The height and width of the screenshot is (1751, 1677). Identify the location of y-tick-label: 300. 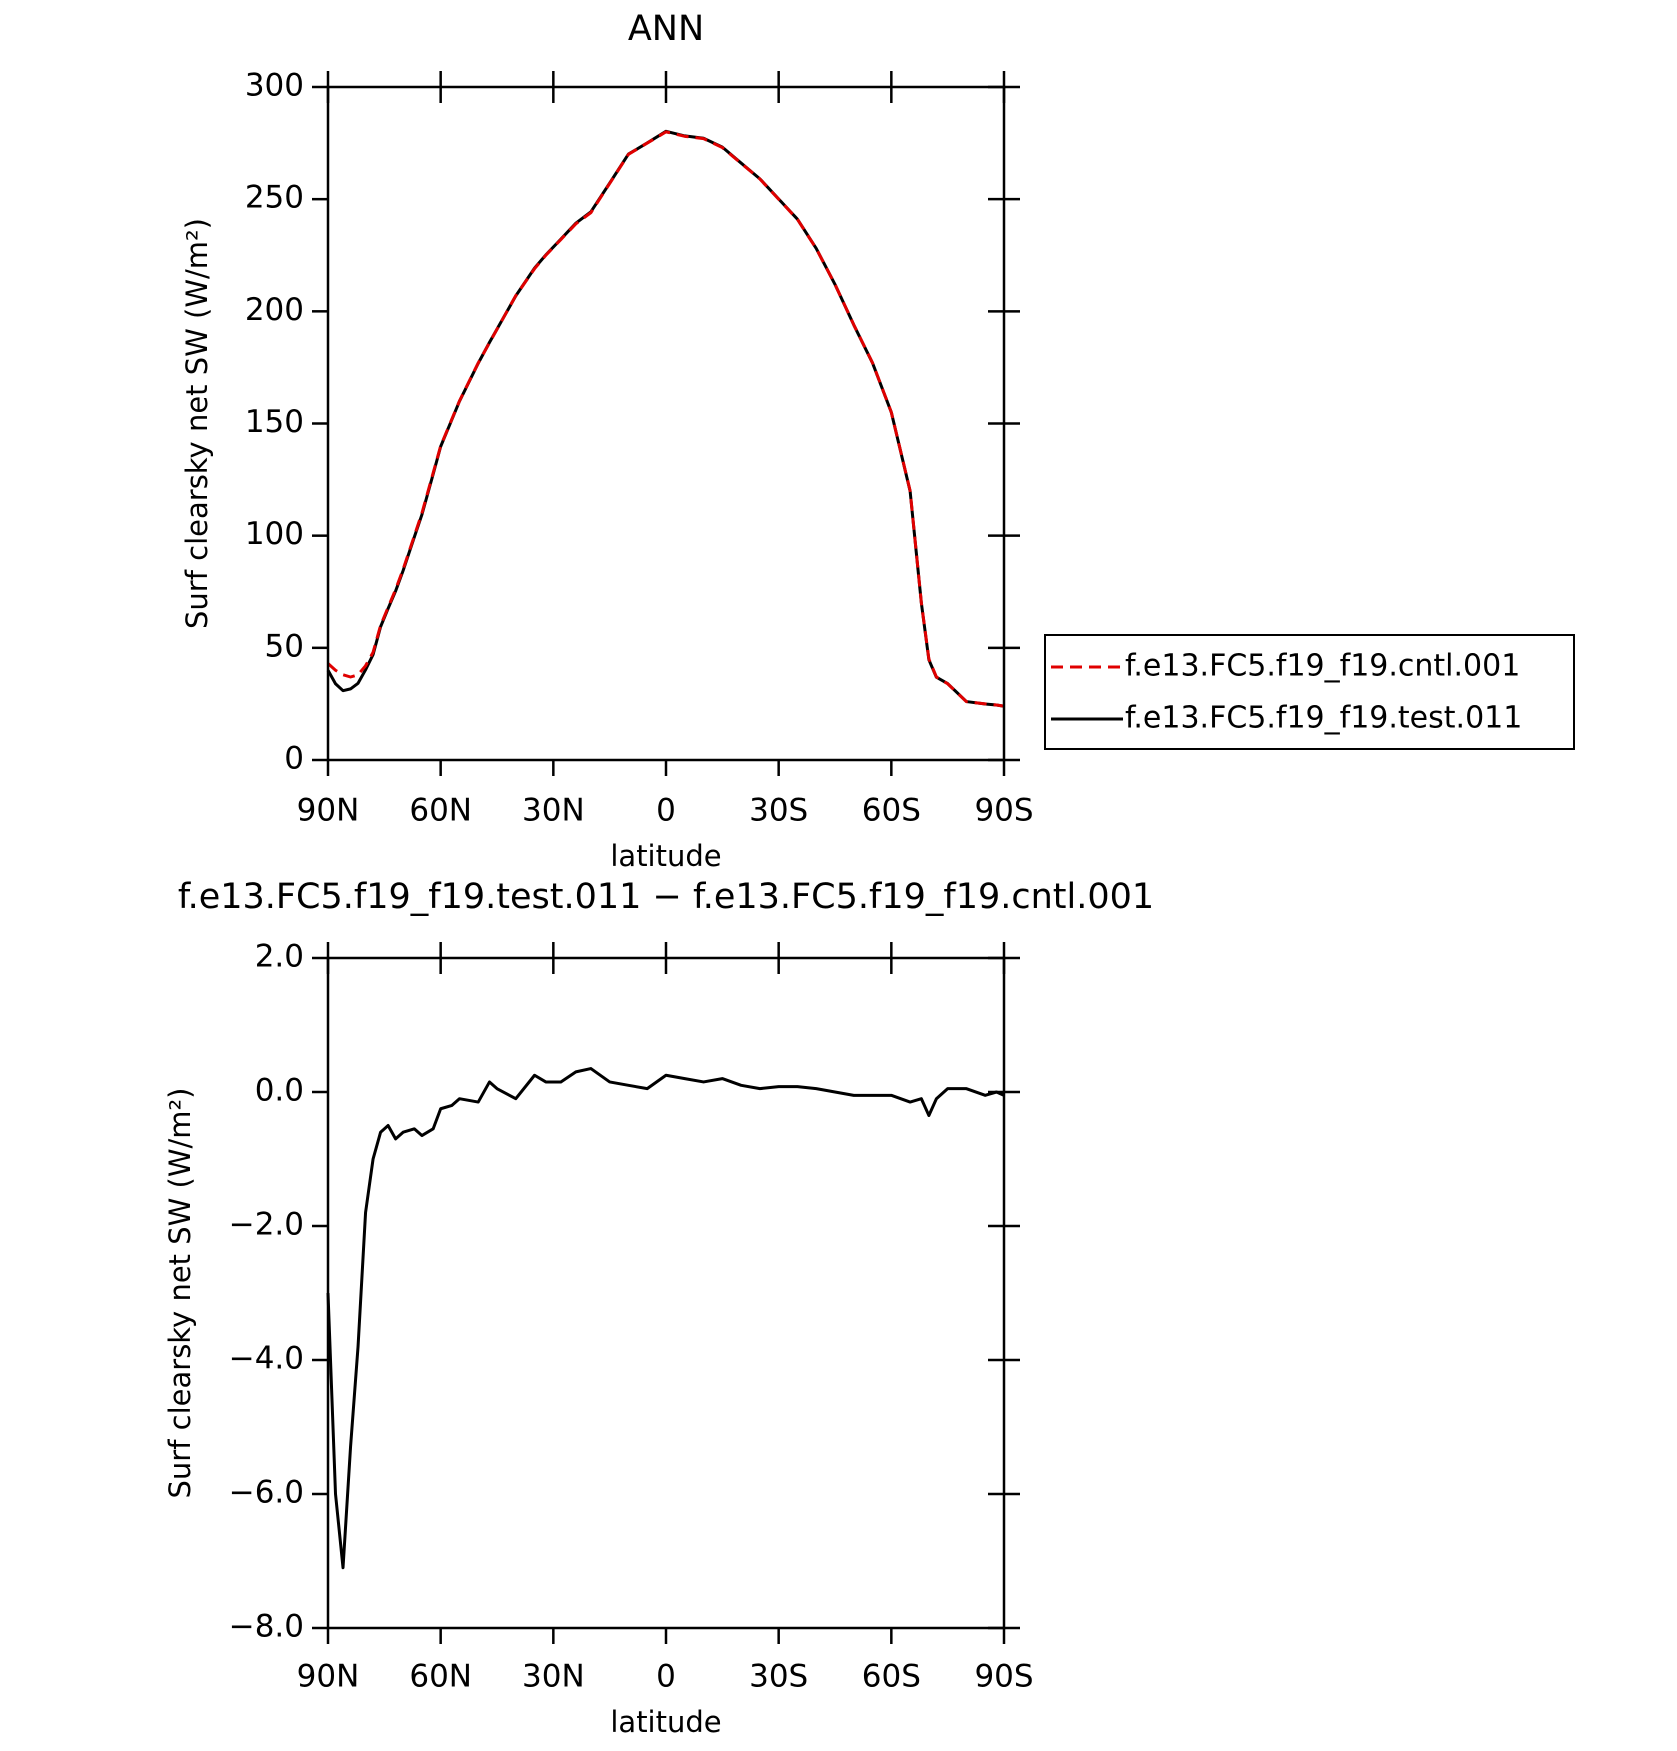
(274, 86).